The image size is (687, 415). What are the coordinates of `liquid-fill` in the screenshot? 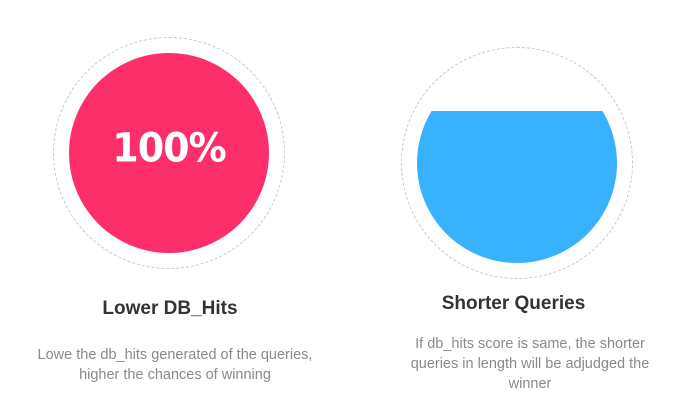 It's located at (517, 187).